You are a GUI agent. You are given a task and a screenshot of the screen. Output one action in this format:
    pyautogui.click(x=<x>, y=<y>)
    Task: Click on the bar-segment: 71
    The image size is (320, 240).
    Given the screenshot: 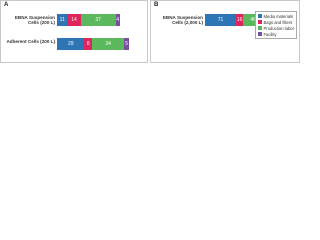 What is the action you would take?
    pyautogui.click(x=221, y=20)
    